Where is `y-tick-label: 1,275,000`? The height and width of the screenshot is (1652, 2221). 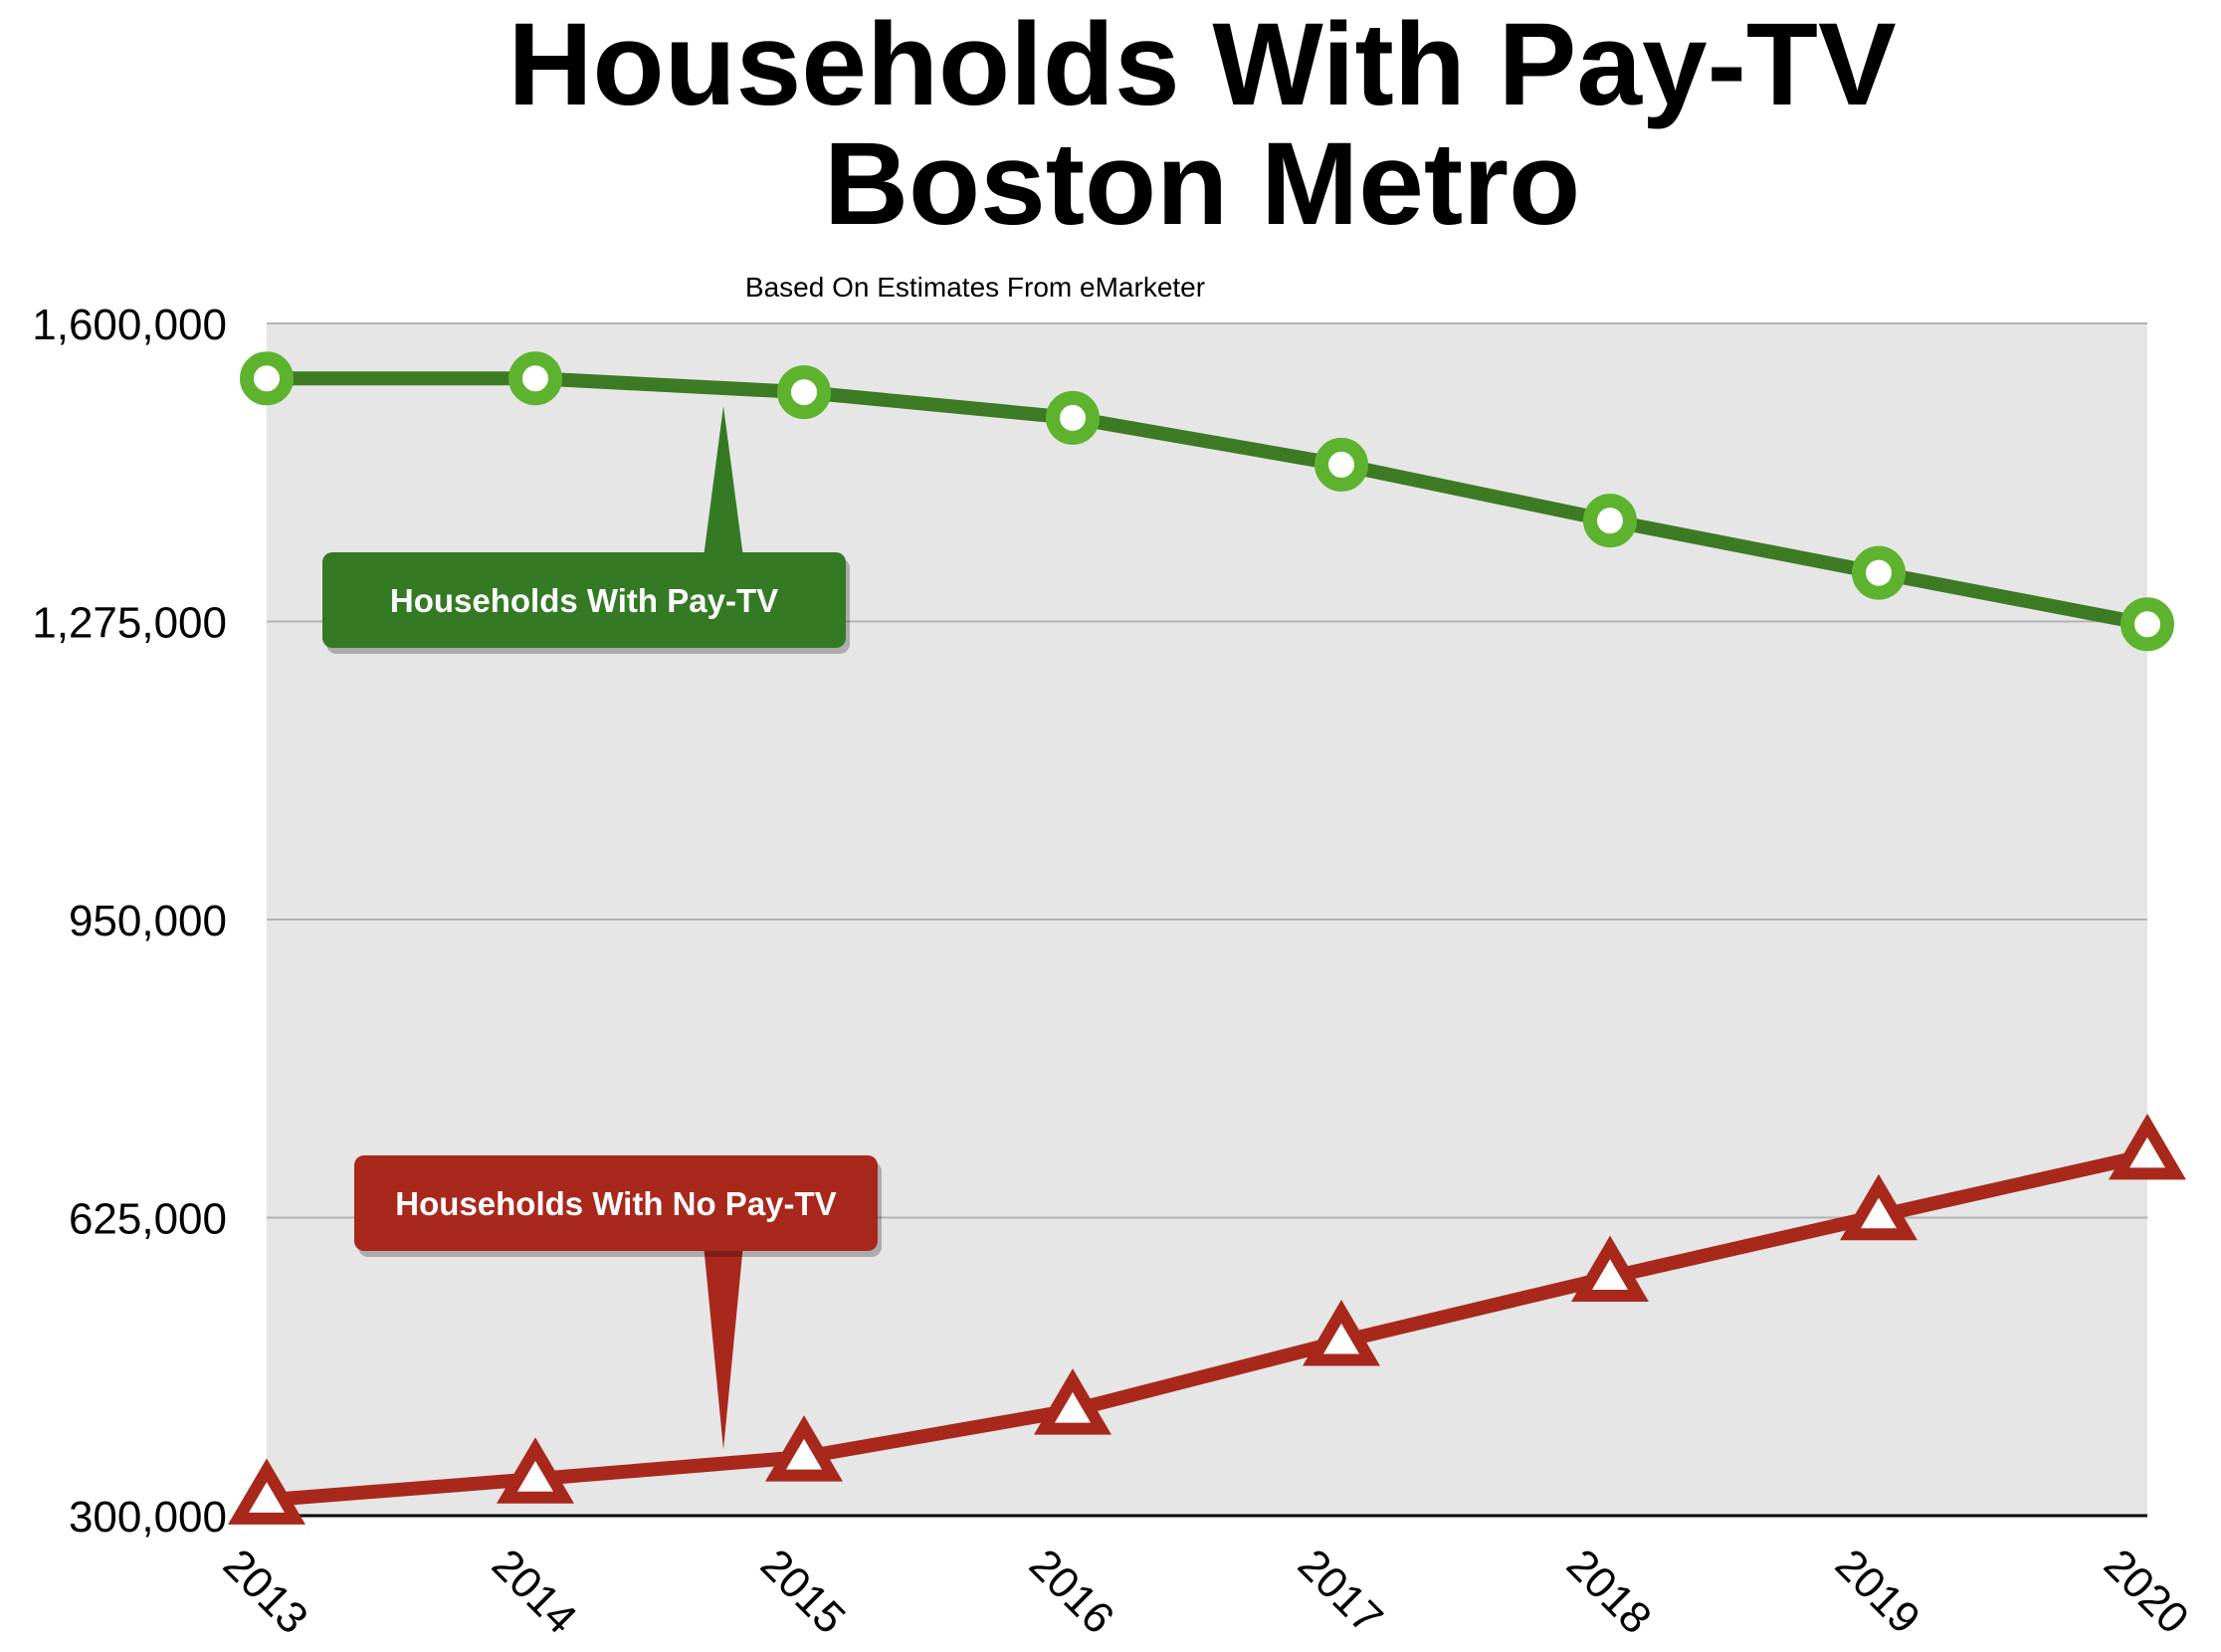 y-tick-label: 1,275,000 is located at coordinates (129, 623).